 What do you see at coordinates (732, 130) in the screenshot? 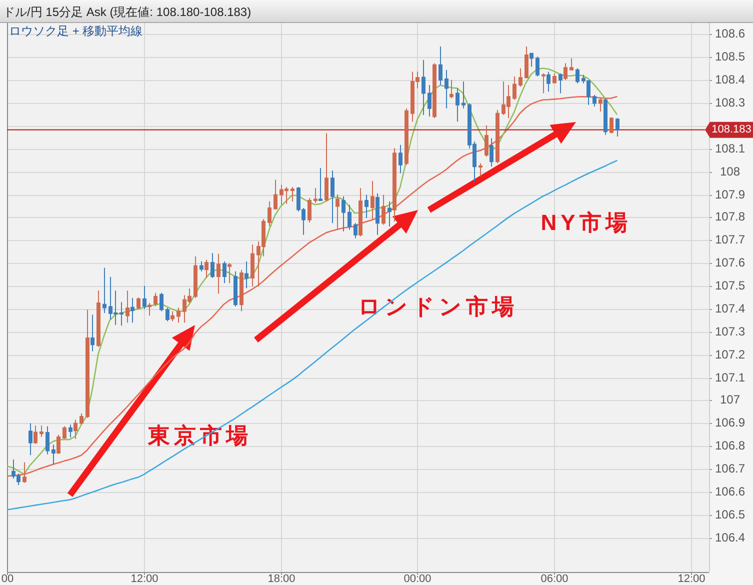
I see `ref-line-label: 108.183` at bounding box center [732, 130].